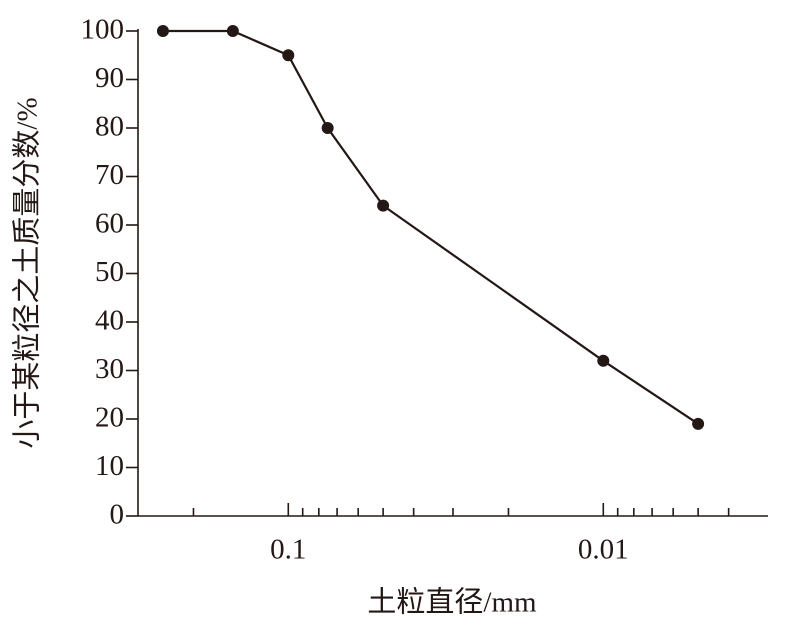 Image resolution: width=789 pixels, height=632 pixels. What do you see at coordinates (109, 466) in the screenshot?
I see `y-tick-label: 10` at bounding box center [109, 466].